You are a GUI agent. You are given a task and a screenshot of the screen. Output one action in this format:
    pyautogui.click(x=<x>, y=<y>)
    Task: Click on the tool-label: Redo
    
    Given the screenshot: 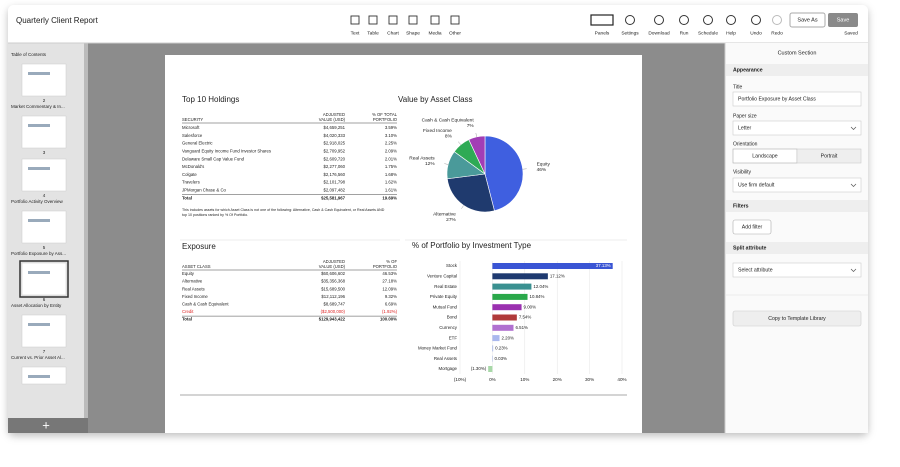 What is the action you would take?
    pyautogui.click(x=777, y=33)
    